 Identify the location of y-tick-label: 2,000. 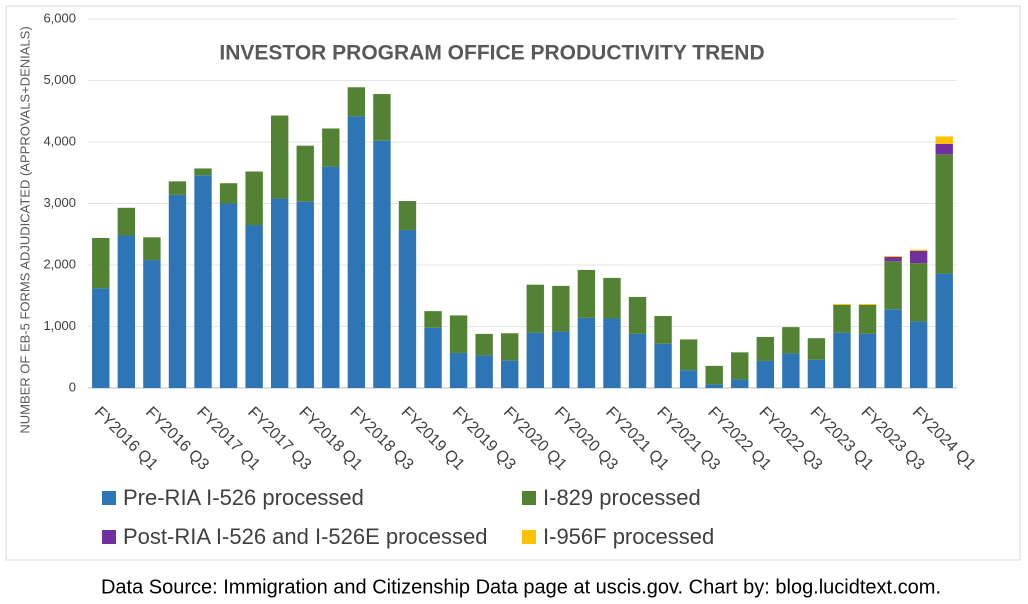
(59, 263).